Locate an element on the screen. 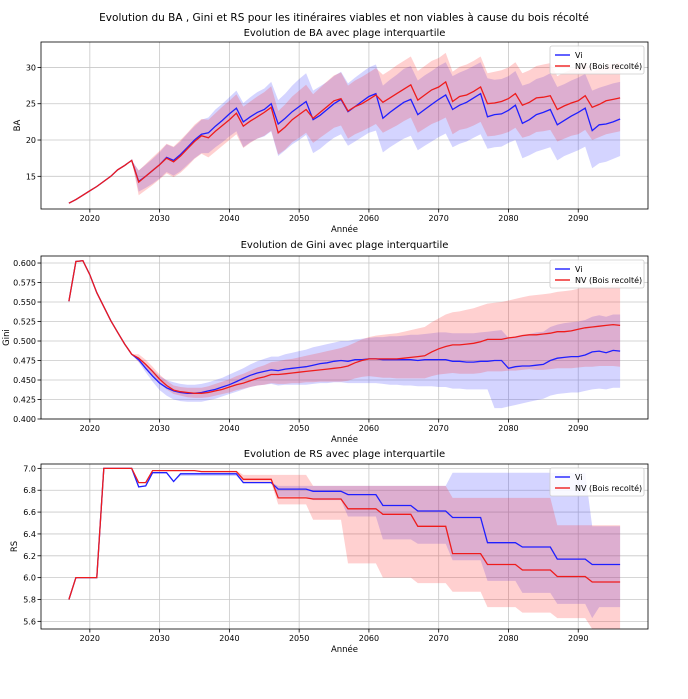  y-tick-label: 0.425 is located at coordinates (24, 400).